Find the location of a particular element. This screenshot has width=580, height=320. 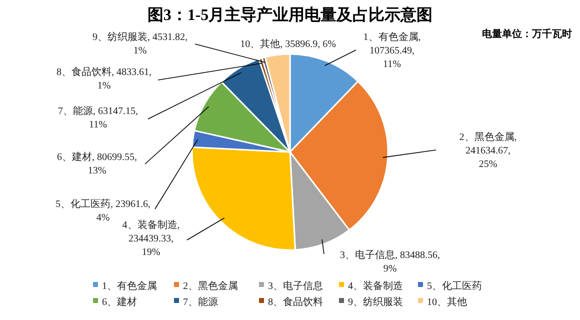

legend-label: 5、化工医药 is located at coordinates (454, 286).